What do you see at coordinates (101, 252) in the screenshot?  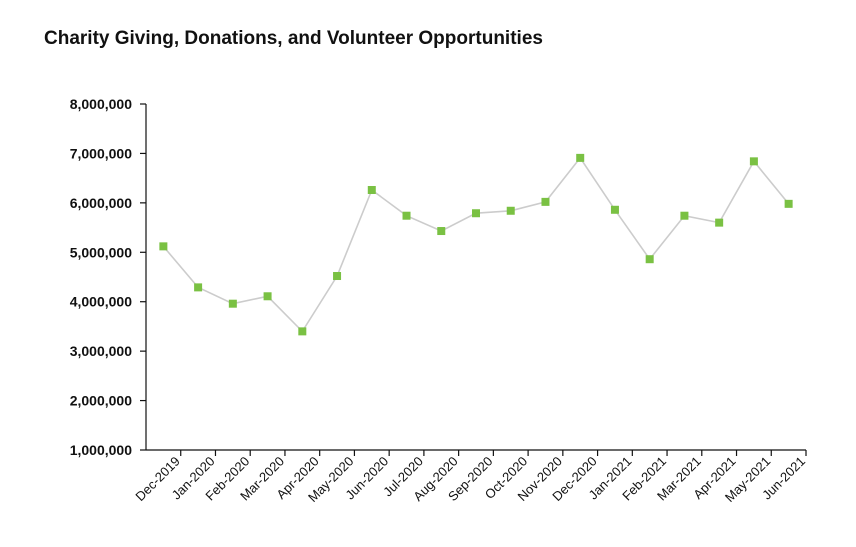 I see `y-tick-label: 5,000,000` at bounding box center [101, 252].